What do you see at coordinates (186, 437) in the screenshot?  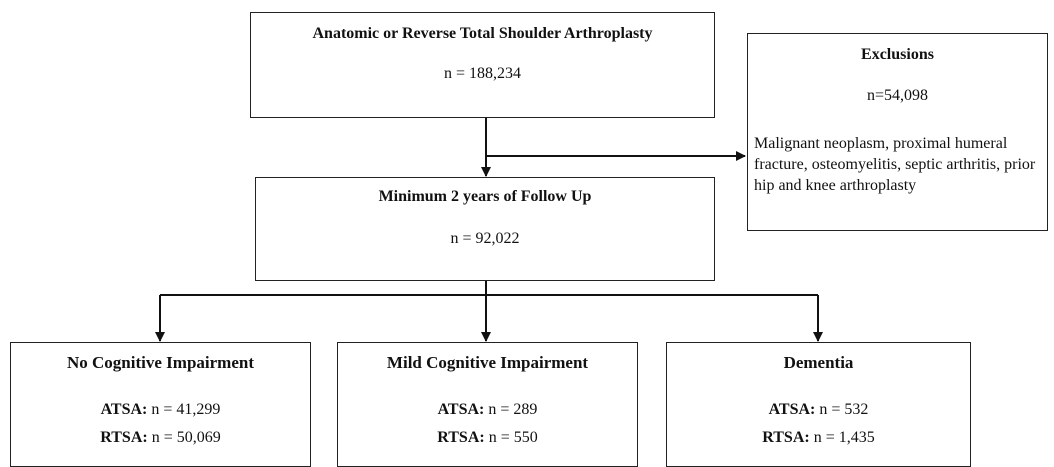 I see `row-value: n = 50,069` at bounding box center [186, 437].